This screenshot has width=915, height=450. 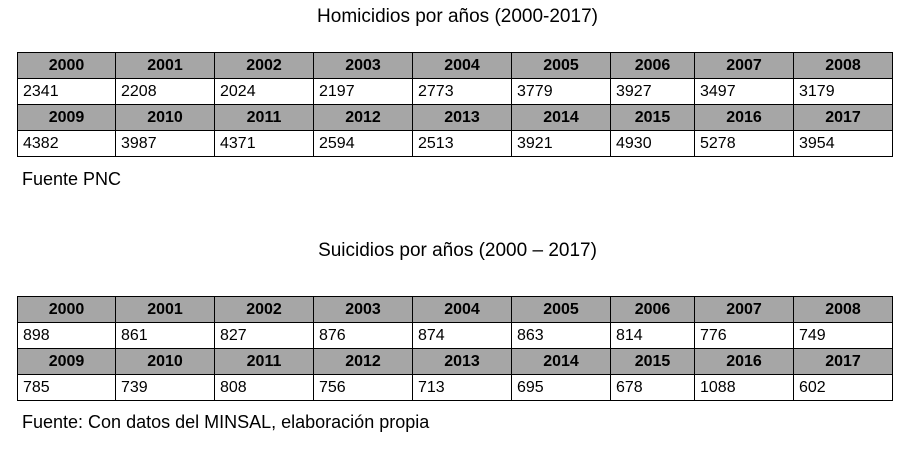 What do you see at coordinates (264, 91) in the screenshot?
I see `value-cell: 2024` at bounding box center [264, 91].